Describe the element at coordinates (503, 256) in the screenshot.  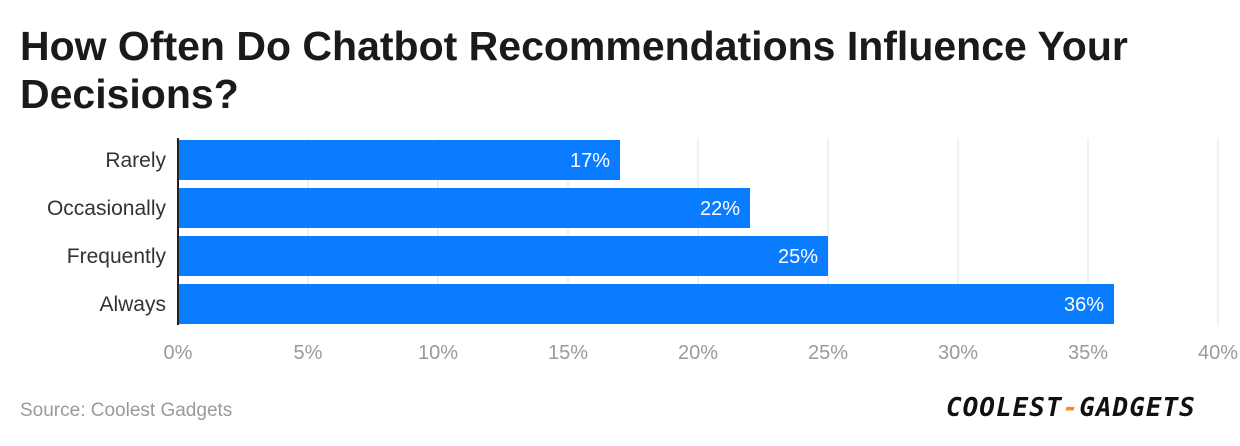
I see `bar-frequently` at that location.